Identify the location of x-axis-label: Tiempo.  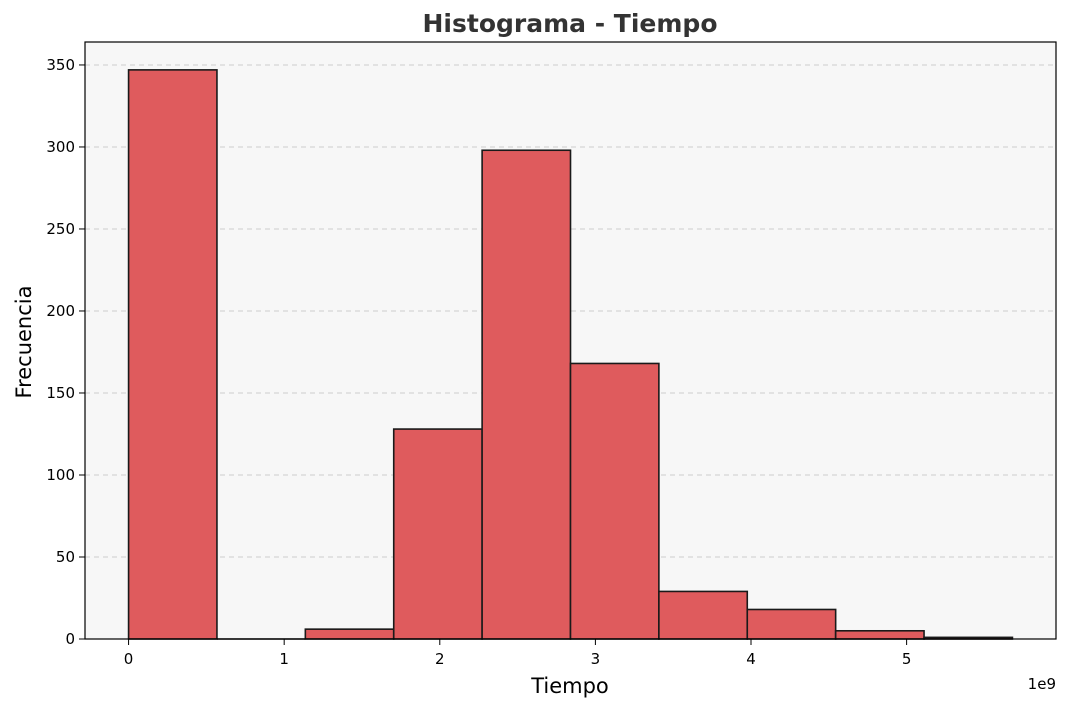
(569, 686).